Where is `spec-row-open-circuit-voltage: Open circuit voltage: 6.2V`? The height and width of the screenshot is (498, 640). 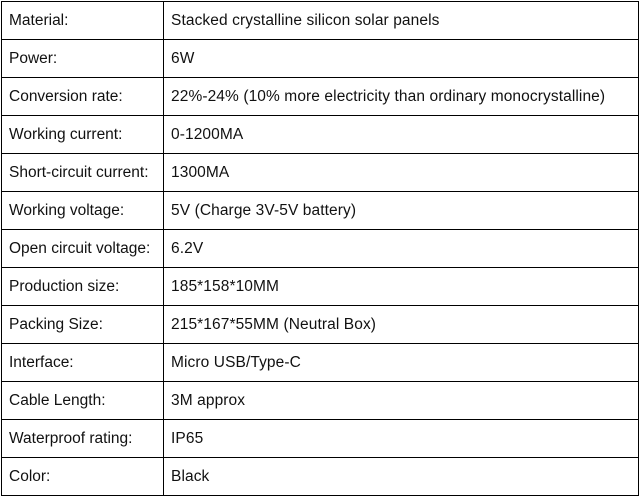 spec-row-open-circuit-voltage: Open circuit voltage: 6.2V is located at coordinates (320, 248).